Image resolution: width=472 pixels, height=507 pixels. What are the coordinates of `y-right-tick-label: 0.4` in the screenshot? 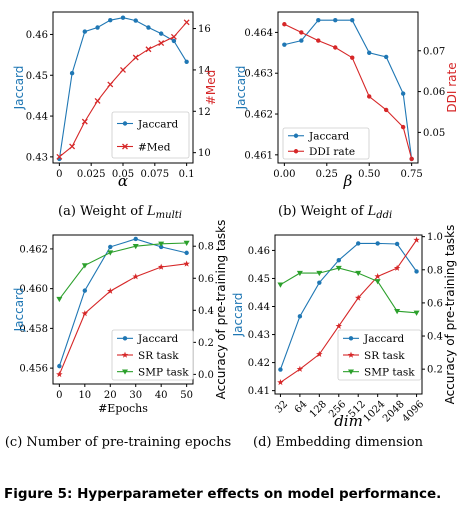 It's located at (206, 311).